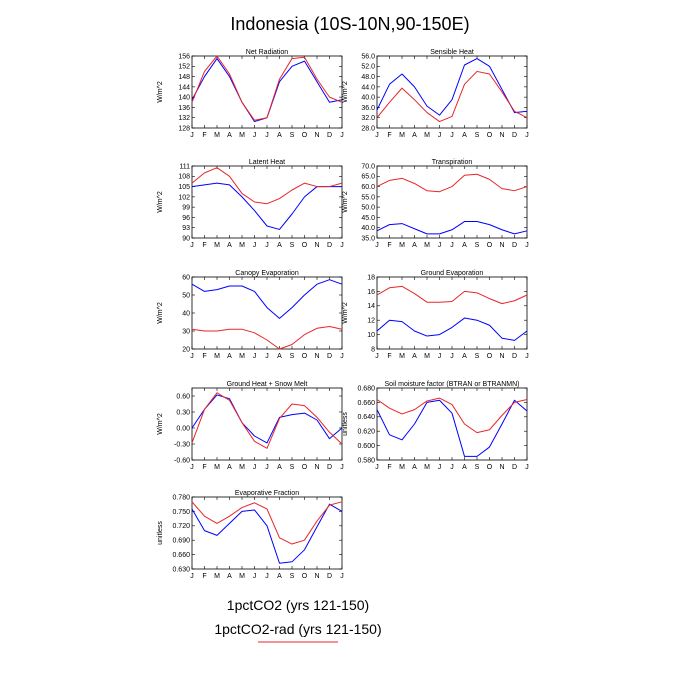 The image size is (700, 700). Describe the element at coordinates (181, 512) in the screenshot. I see `y-tick-label: 0.750` at that location.